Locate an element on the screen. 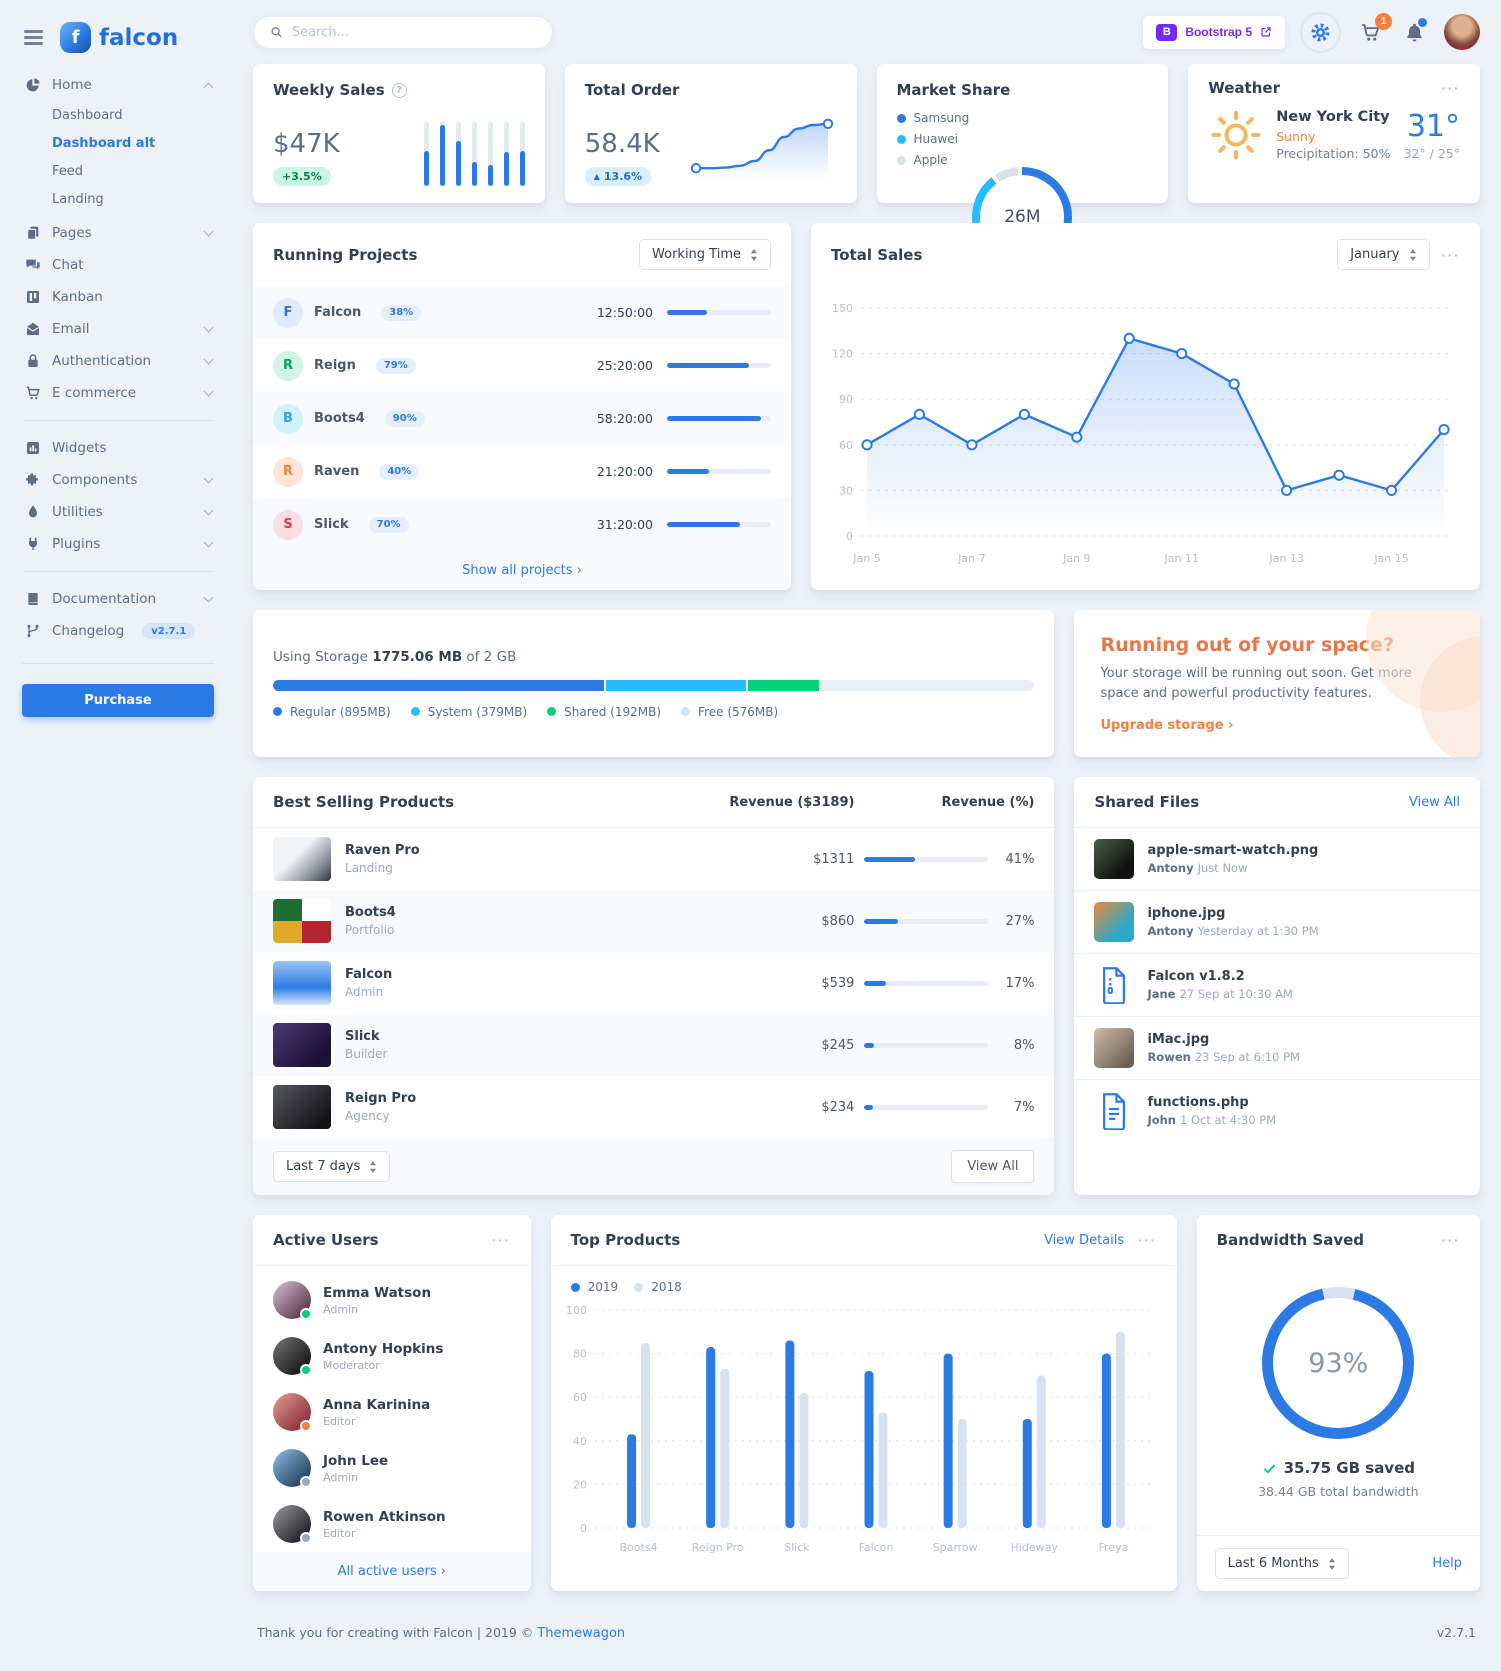 The width and height of the screenshot is (1501, 1671). sidebar-item-e-commerce: E commerce is located at coordinates (118, 393).